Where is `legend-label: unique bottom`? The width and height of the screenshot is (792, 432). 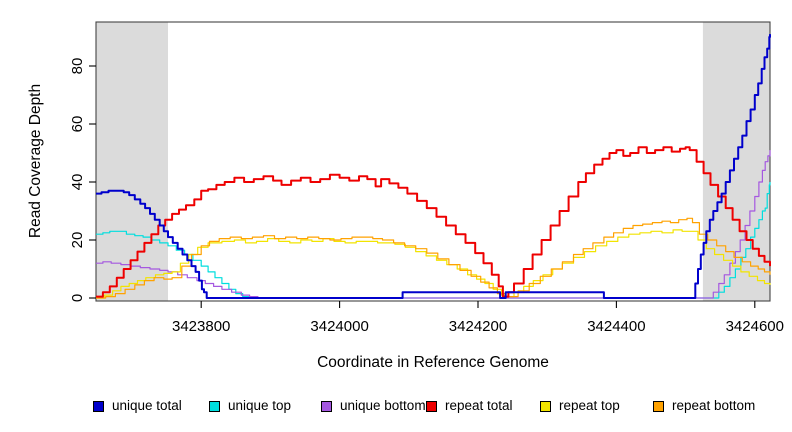
legend-label: unique bottom is located at coordinates (383, 405).